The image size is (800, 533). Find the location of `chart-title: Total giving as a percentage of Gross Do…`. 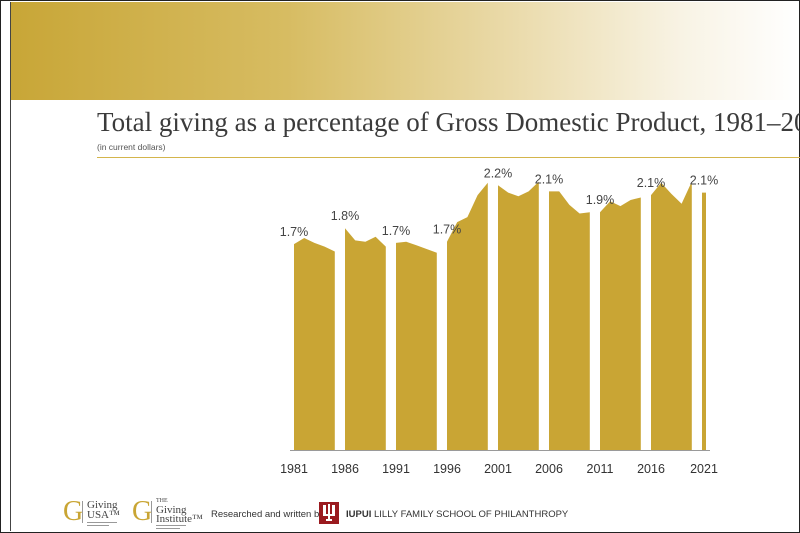

chart-title: Total giving as a percentage of Gross Do… is located at coordinates (448, 122).